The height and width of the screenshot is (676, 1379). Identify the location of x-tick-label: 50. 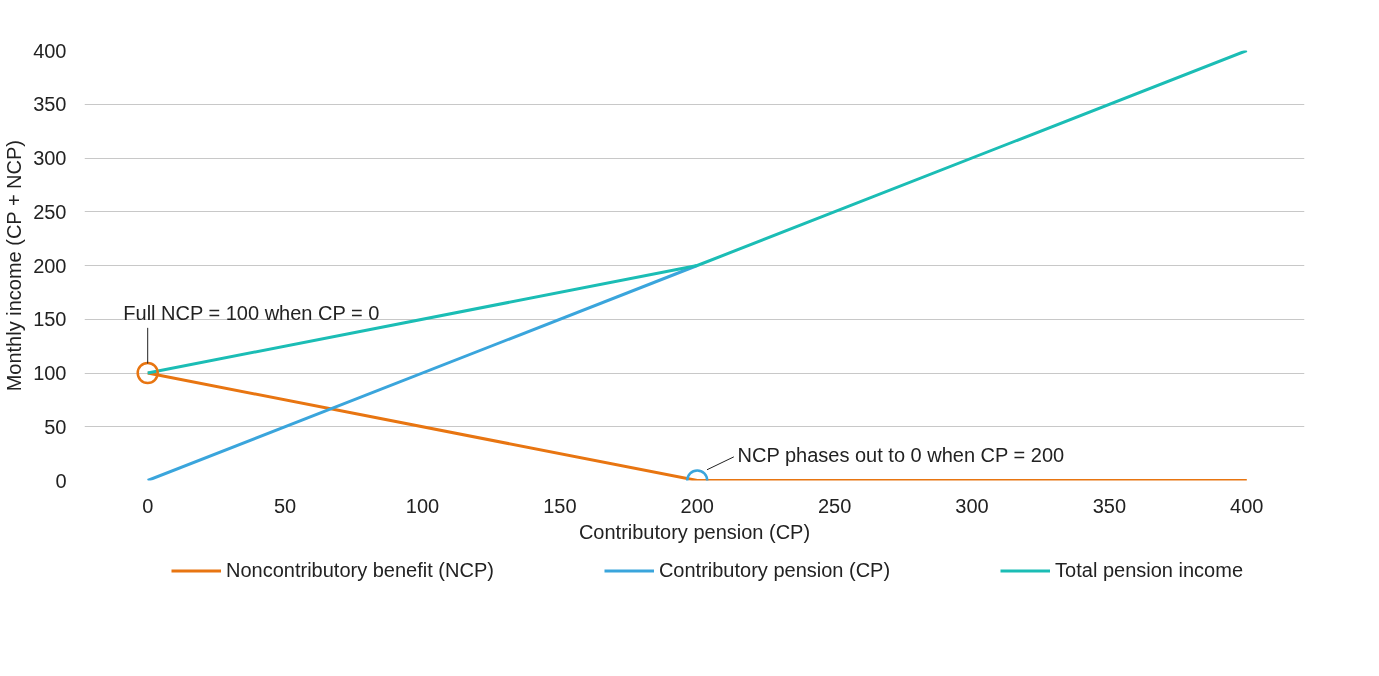
(285, 505).